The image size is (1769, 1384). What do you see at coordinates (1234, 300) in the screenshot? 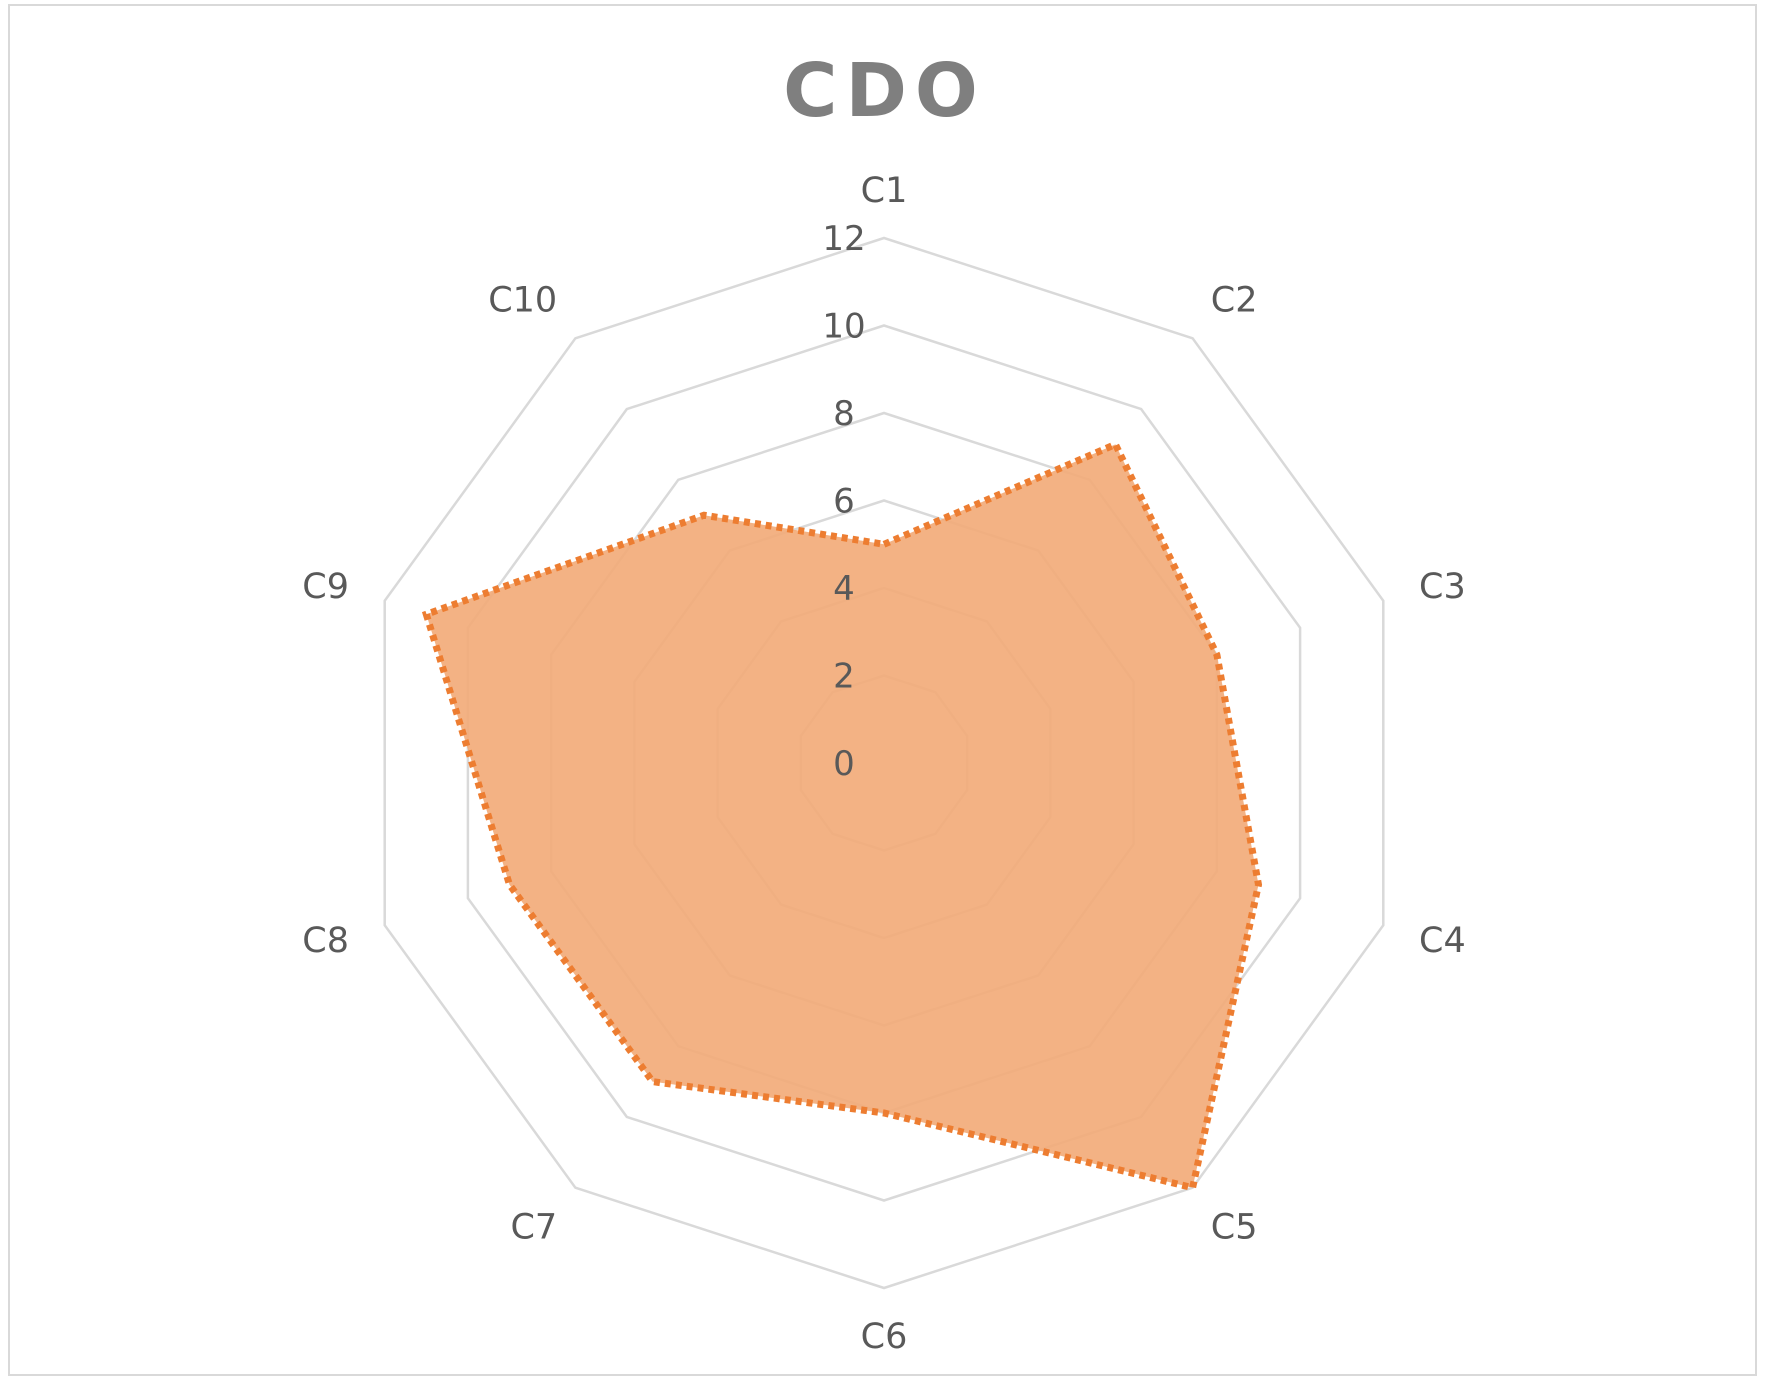
I see `category-label-C2: C2` at bounding box center [1234, 300].